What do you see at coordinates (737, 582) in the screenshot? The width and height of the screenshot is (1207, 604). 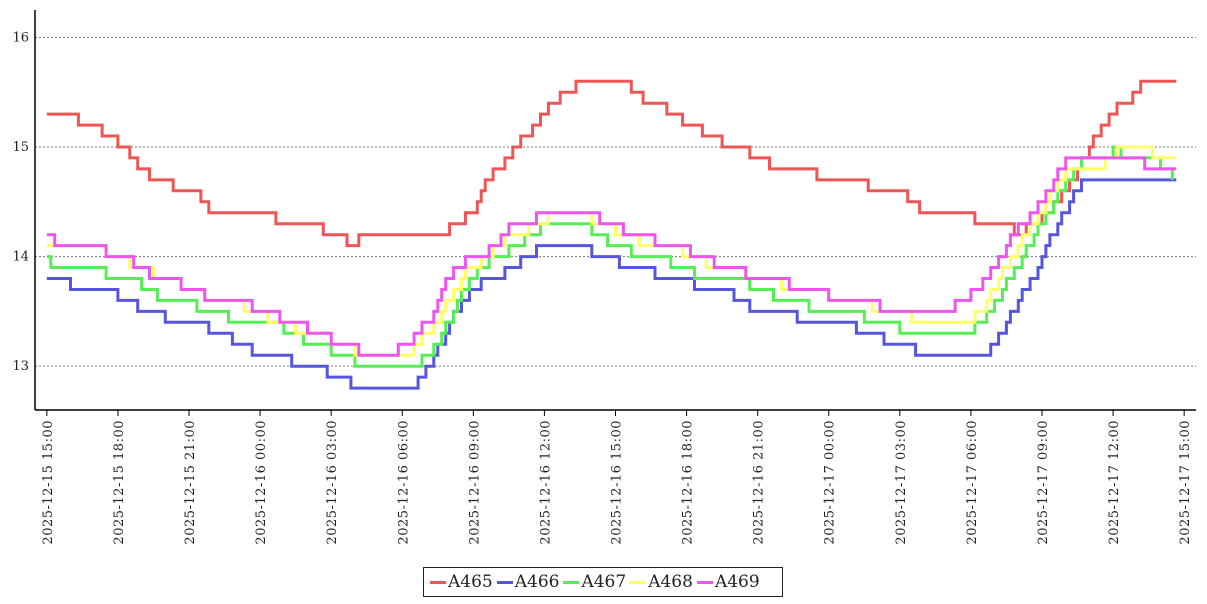 I see `legend-label-a469: A469` at bounding box center [737, 582].